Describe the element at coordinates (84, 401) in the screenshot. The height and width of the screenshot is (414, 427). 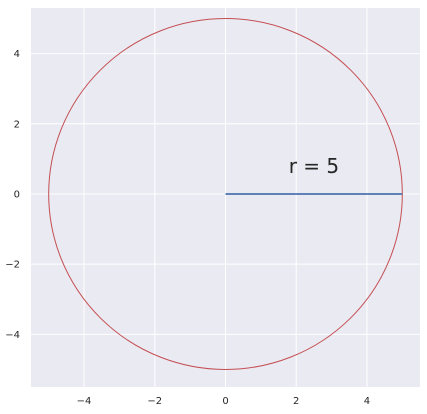
I see `x-tick-label: −4` at that location.